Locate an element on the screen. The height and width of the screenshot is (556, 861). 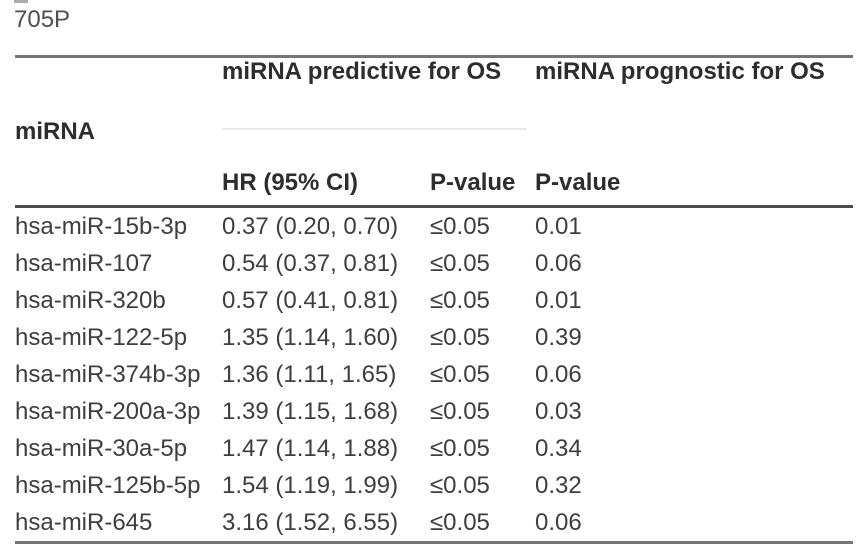
group-header-prognostic: miRNA prognostic for OS is located at coordinates (694, 104).